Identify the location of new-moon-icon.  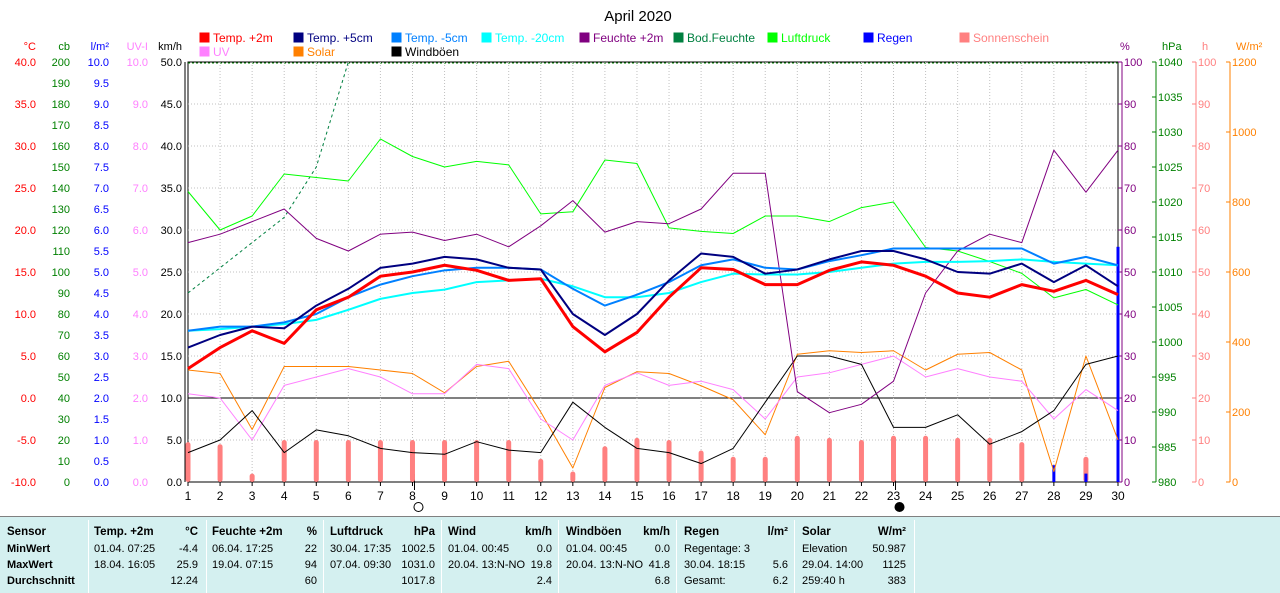
(899, 507).